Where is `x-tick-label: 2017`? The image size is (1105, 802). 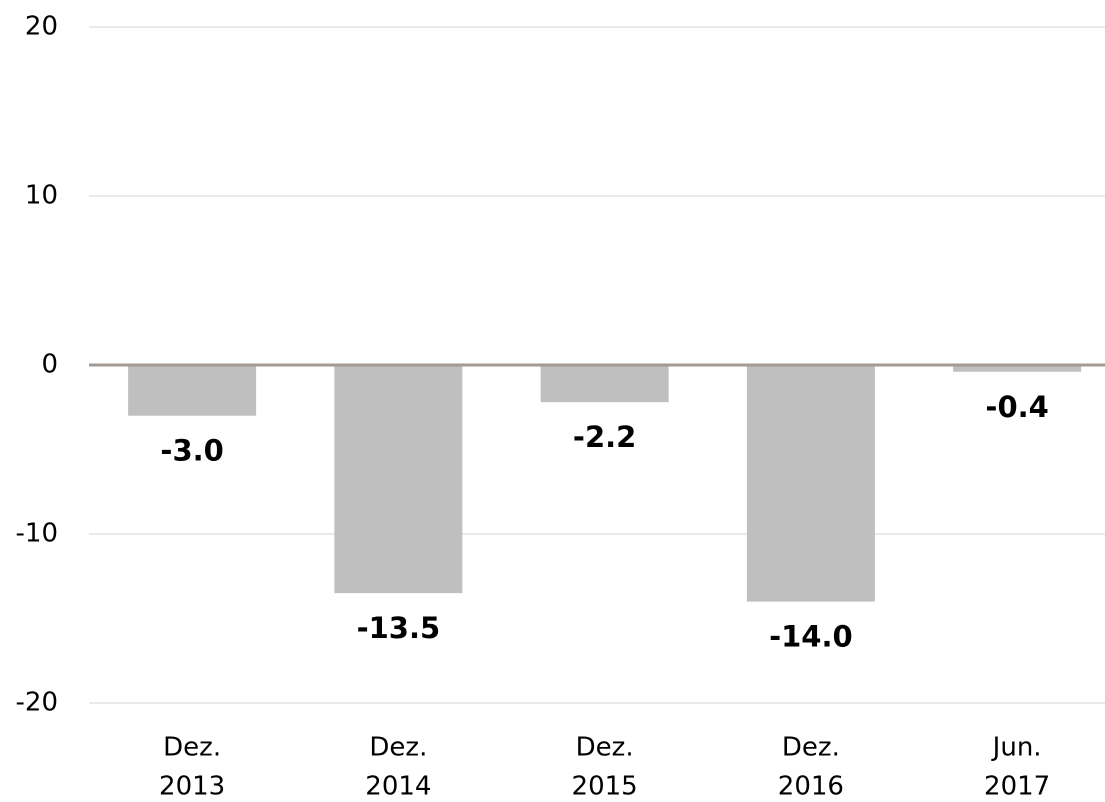 x-tick-label: 2017 is located at coordinates (1017, 787).